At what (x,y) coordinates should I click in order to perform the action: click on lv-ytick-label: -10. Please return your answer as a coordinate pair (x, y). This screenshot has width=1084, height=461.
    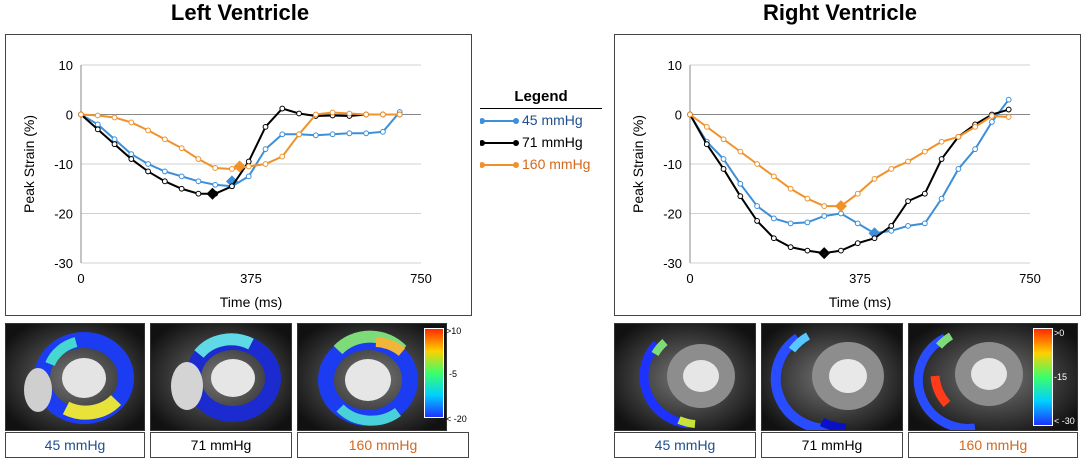
    Looking at the image, I should click on (63, 164).